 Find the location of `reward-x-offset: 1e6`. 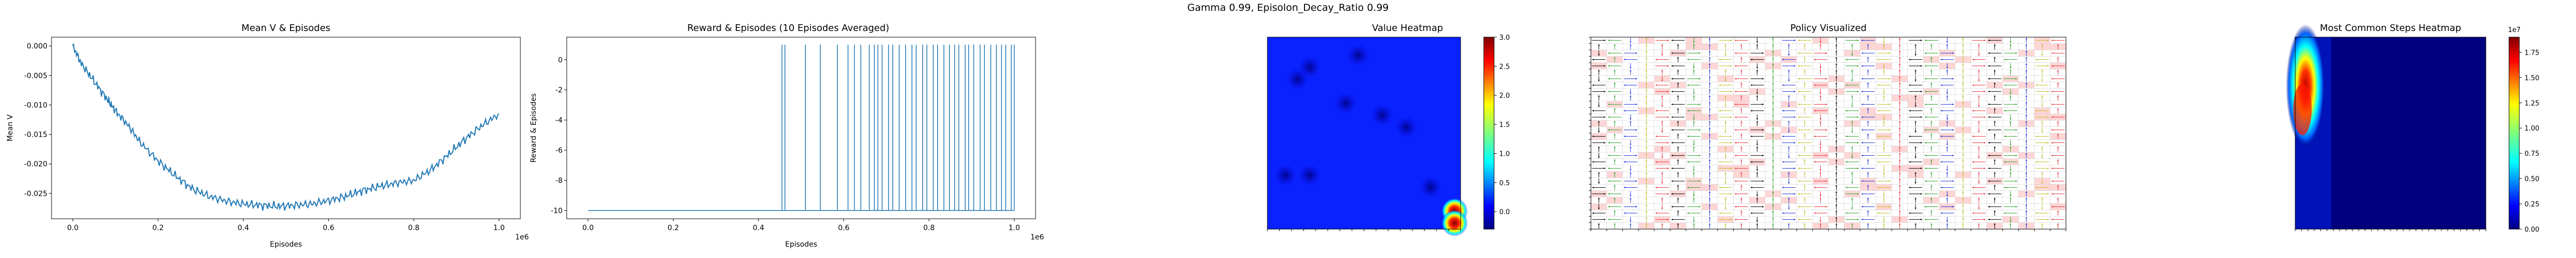

reward-x-offset: 1e6 is located at coordinates (1037, 237).